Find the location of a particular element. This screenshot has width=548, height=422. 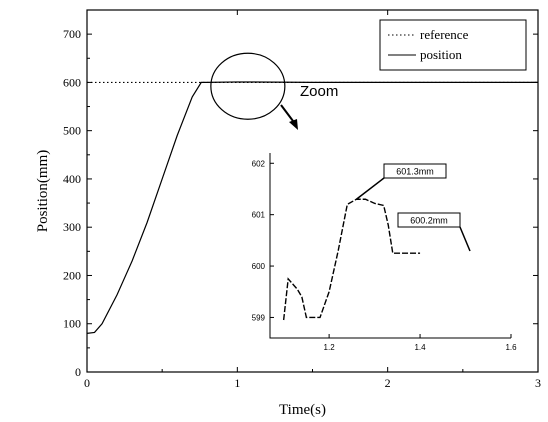

callout-box-steady is located at coordinates (429, 220).